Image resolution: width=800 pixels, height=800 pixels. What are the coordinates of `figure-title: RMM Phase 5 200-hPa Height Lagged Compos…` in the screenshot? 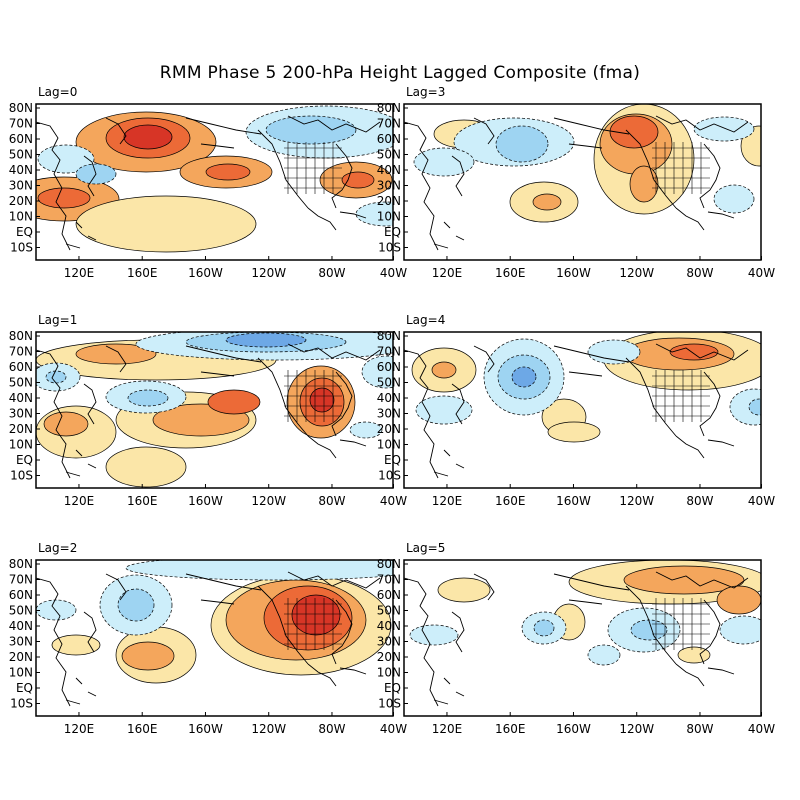 It's located at (400, 73).